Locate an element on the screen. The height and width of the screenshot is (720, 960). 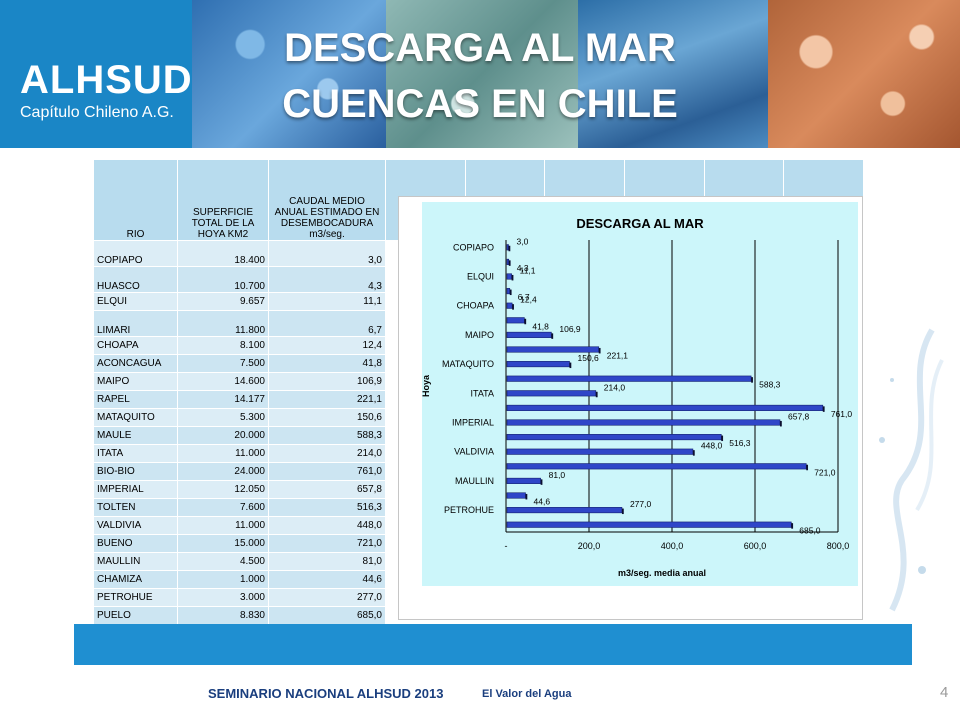
cell-rio: COPIAPO is located at coordinates (136, 253).